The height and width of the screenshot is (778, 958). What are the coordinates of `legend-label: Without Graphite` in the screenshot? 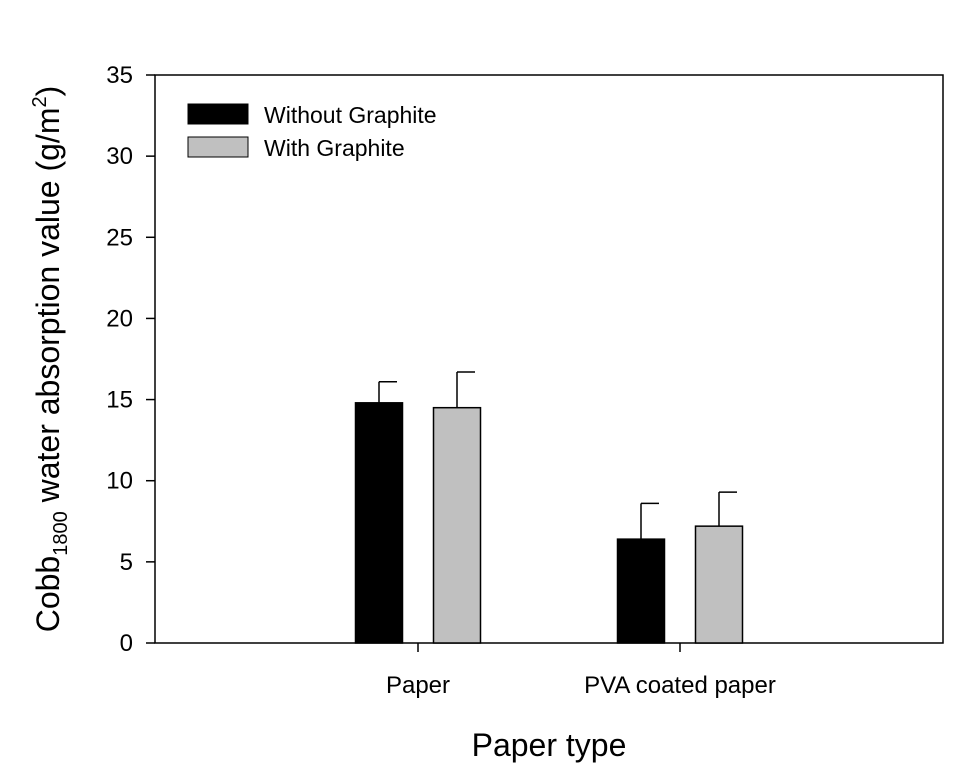 It's located at (350, 115).